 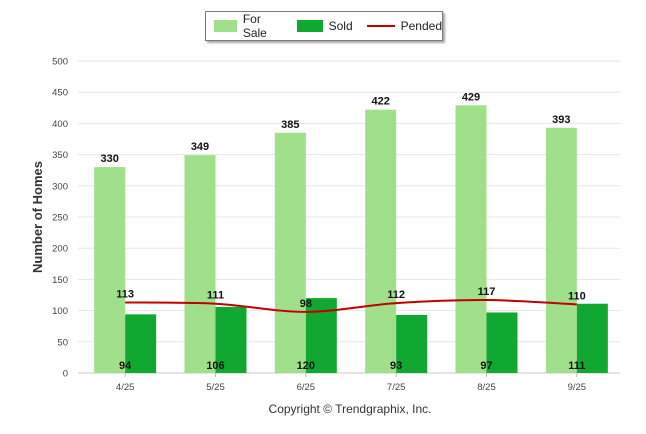 What do you see at coordinates (340, 26) in the screenshot?
I see `legend-label-sold: Sold` at bounding box center [340, 26].